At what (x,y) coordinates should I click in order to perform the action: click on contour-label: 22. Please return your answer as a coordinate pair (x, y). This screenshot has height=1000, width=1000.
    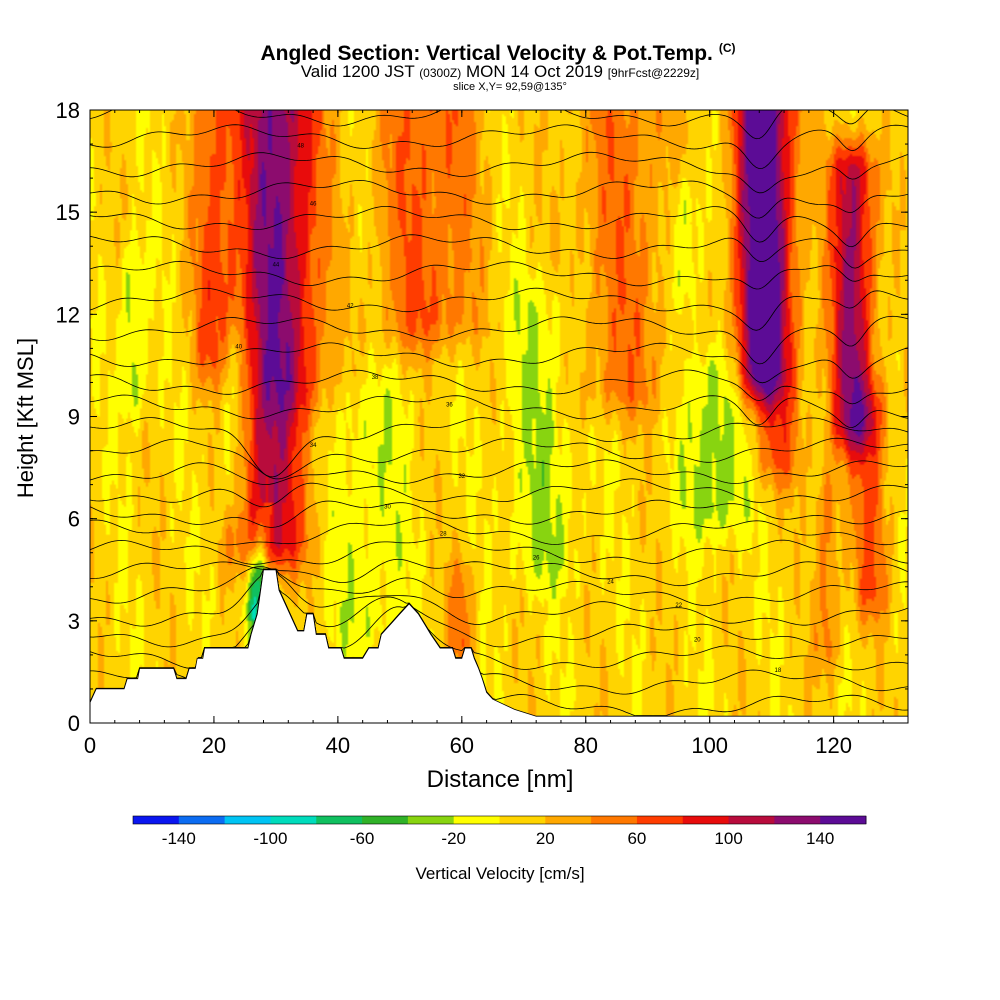
    Looking at the image, I should click on (678, 606).